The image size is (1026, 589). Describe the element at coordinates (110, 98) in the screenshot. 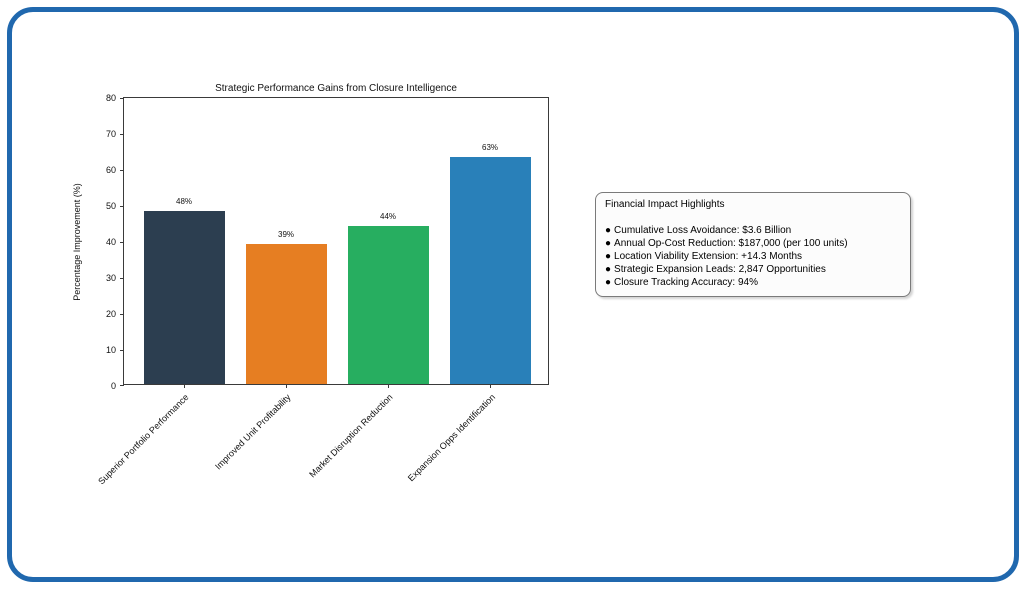

I see `y-tick-label: 80` at that location.